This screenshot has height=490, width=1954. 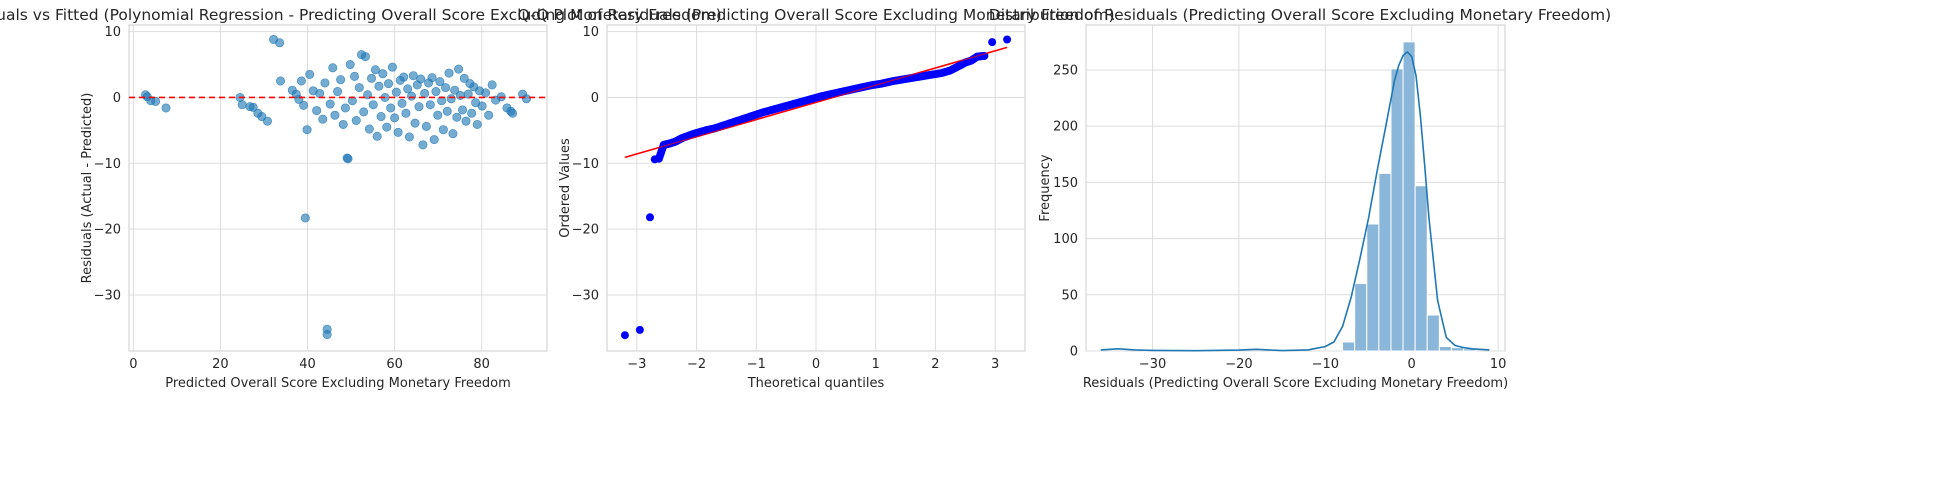 What do you see at coordinates (220, 364) in the screenshot?
I see `x-tick-label: 20` at bounding box center [220, 364].